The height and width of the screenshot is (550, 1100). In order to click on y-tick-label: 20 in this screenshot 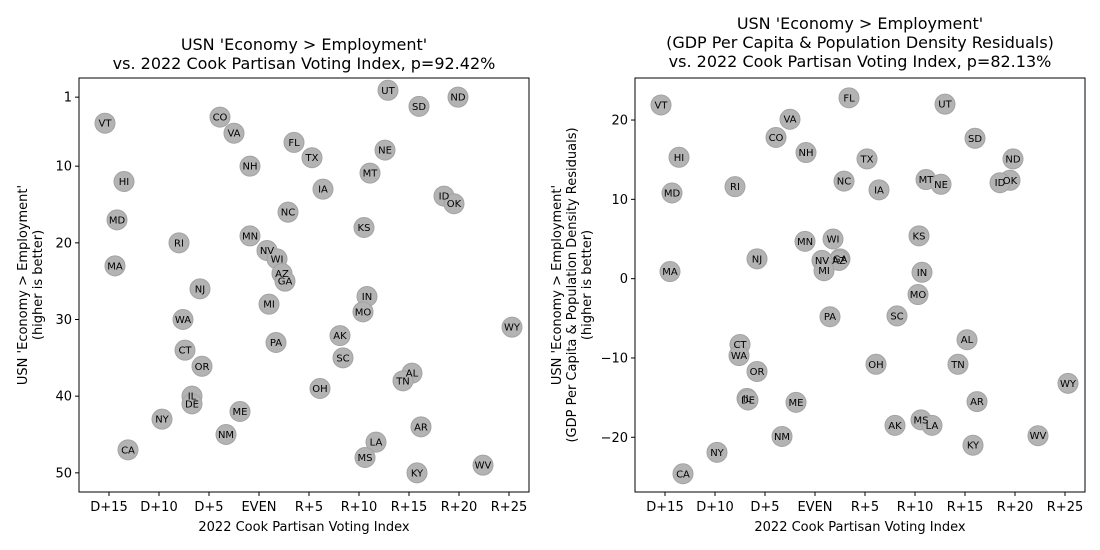, I will do `click(619, 121)`.